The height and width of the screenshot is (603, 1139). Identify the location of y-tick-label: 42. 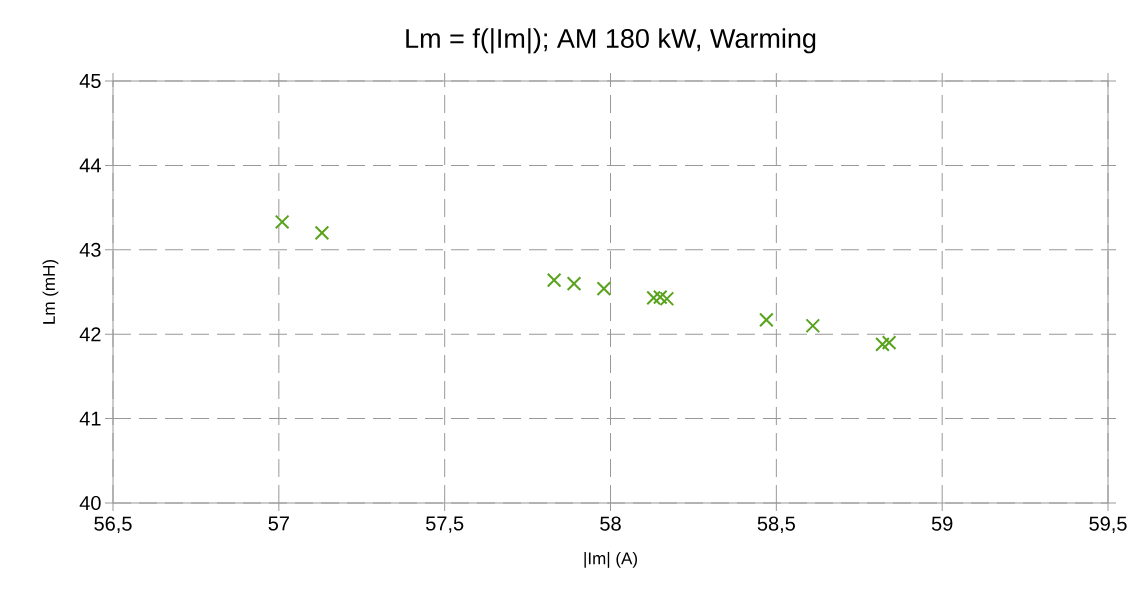
(90, 334).